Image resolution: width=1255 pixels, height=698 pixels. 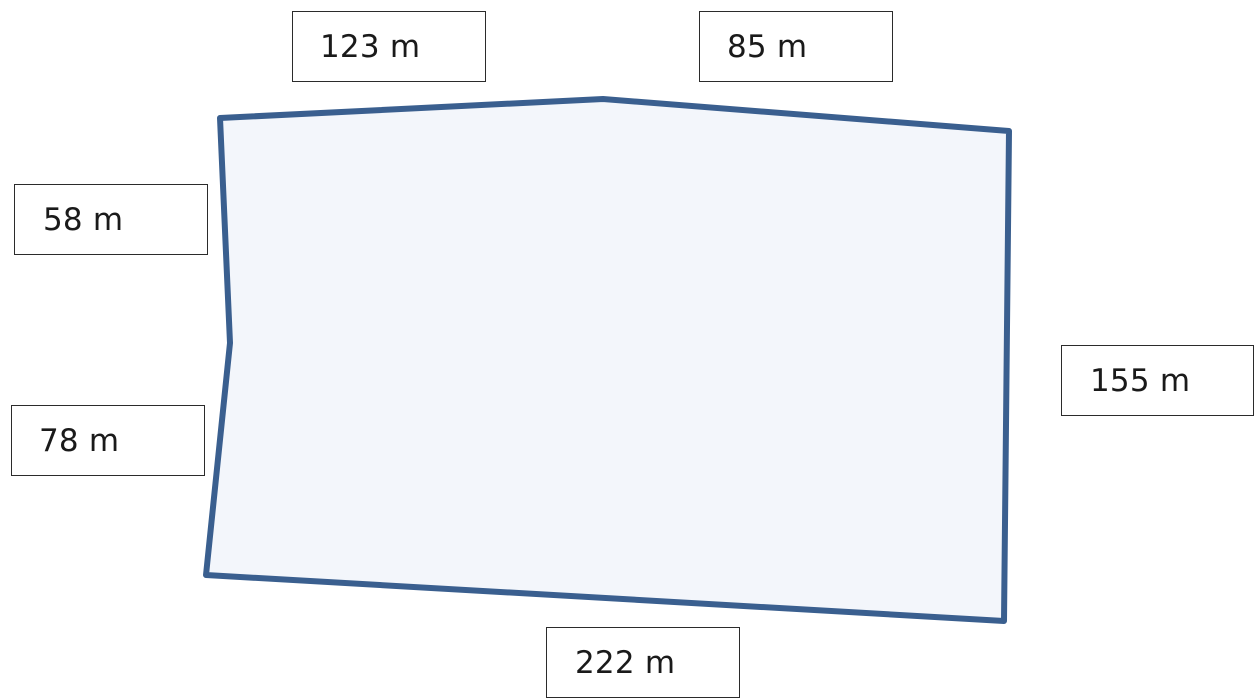 What do you see at coordinates (1140, 380) in the screenshot?
I see `side-length-text-right: 155 m` at bounding box center [1140, 380].